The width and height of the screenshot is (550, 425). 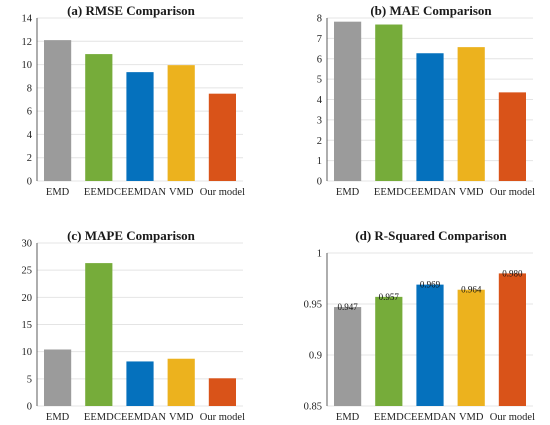 What do you see at coordinates (27, 19) in the screenshot?
I see `y-tick-label: 14` at bounding box center [27, 19].